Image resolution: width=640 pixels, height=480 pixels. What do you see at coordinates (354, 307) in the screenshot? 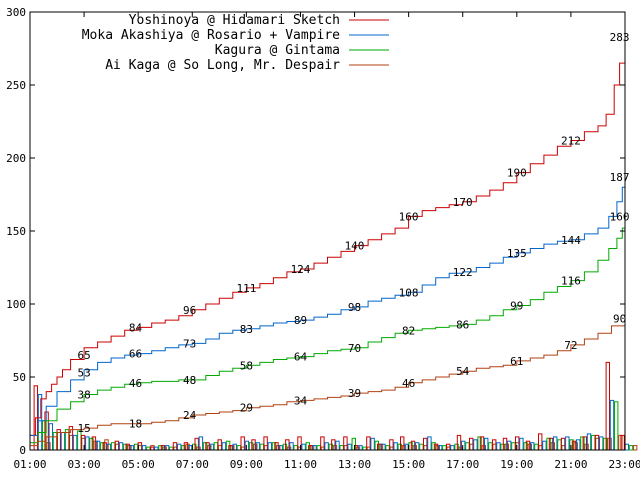
I see `data-label-2-6: 98` at bounding box center [354, 307].